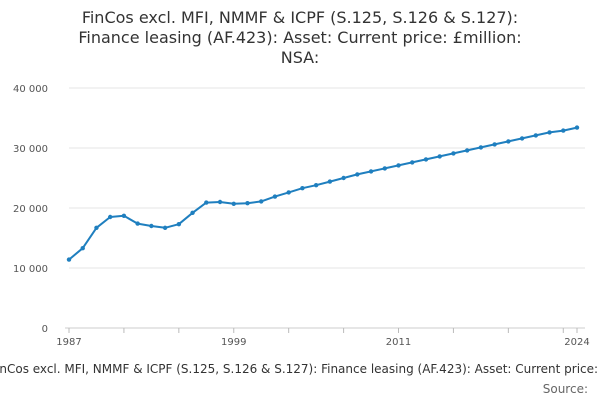  Describe the element at coordinates (30, 269) in the screenshot. I see `y-tick-label: 10 000` at that location.